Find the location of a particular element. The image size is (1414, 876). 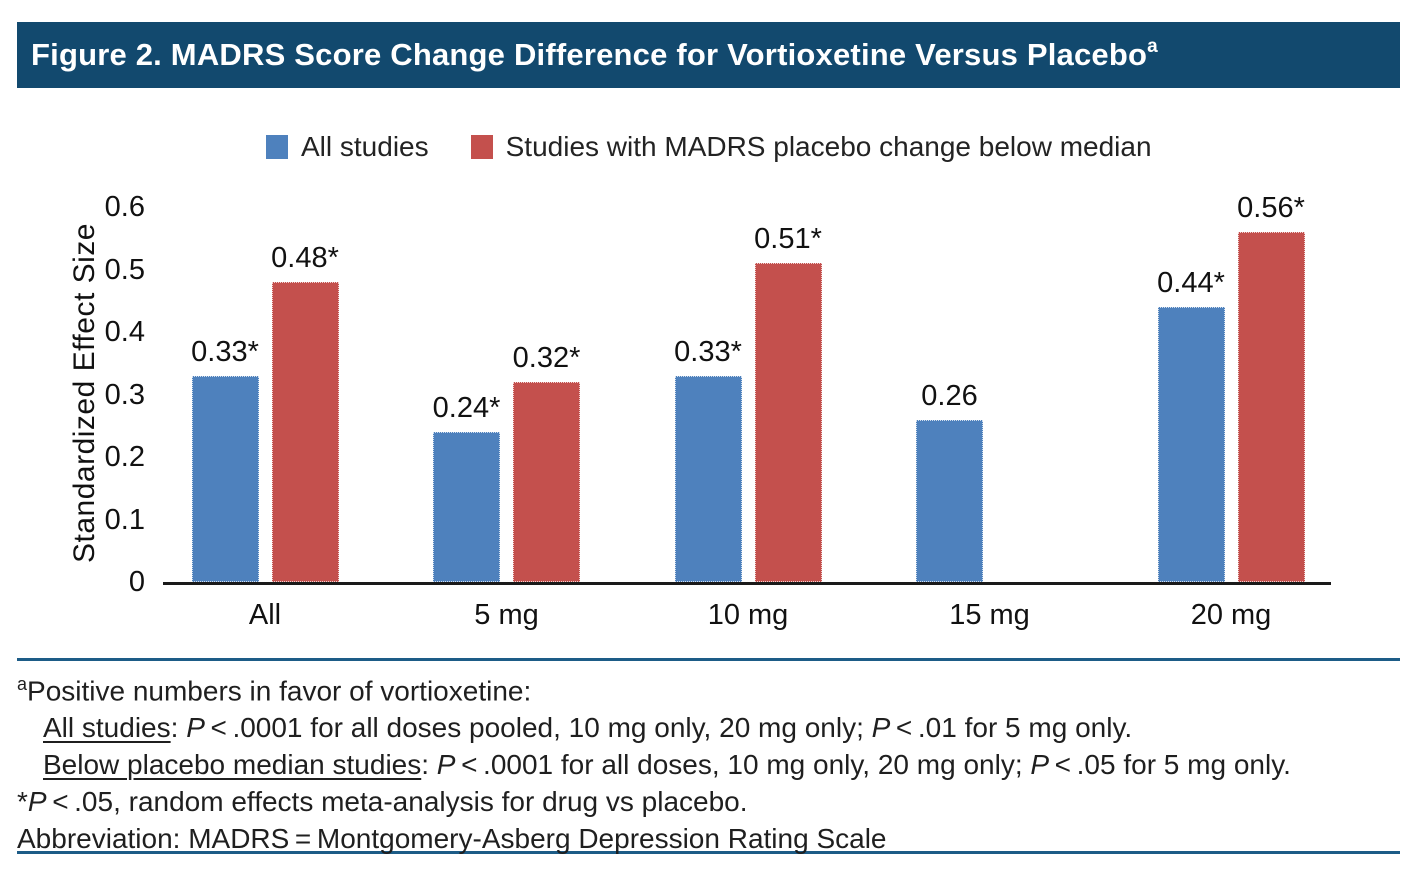

y-tick-label: 0 is located at coordinates (136, 582).